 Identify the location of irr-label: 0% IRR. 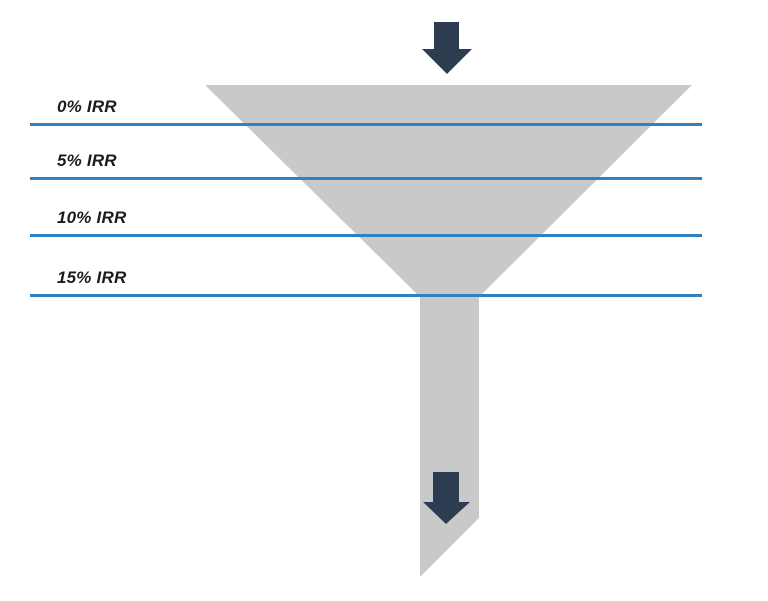
(87, 106).